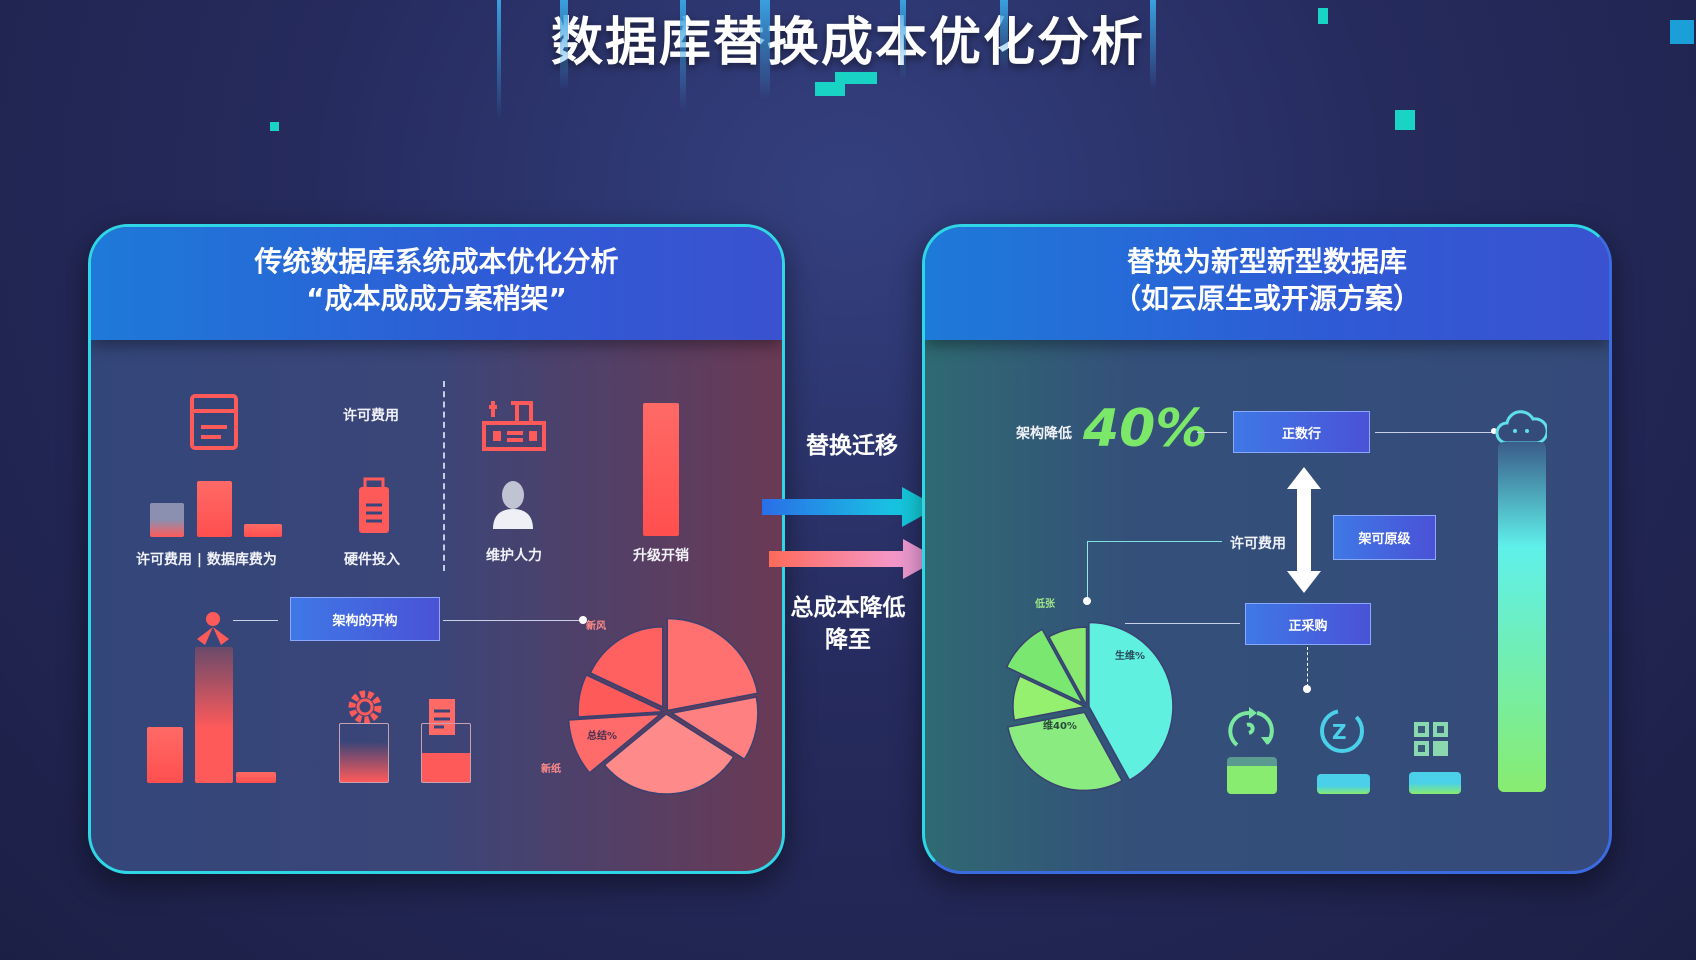 The height and width of the screenshot is (960, 1696). Describe the element at coordinates (213, 628) in the screenshot. I see `fan-icon` at that location.